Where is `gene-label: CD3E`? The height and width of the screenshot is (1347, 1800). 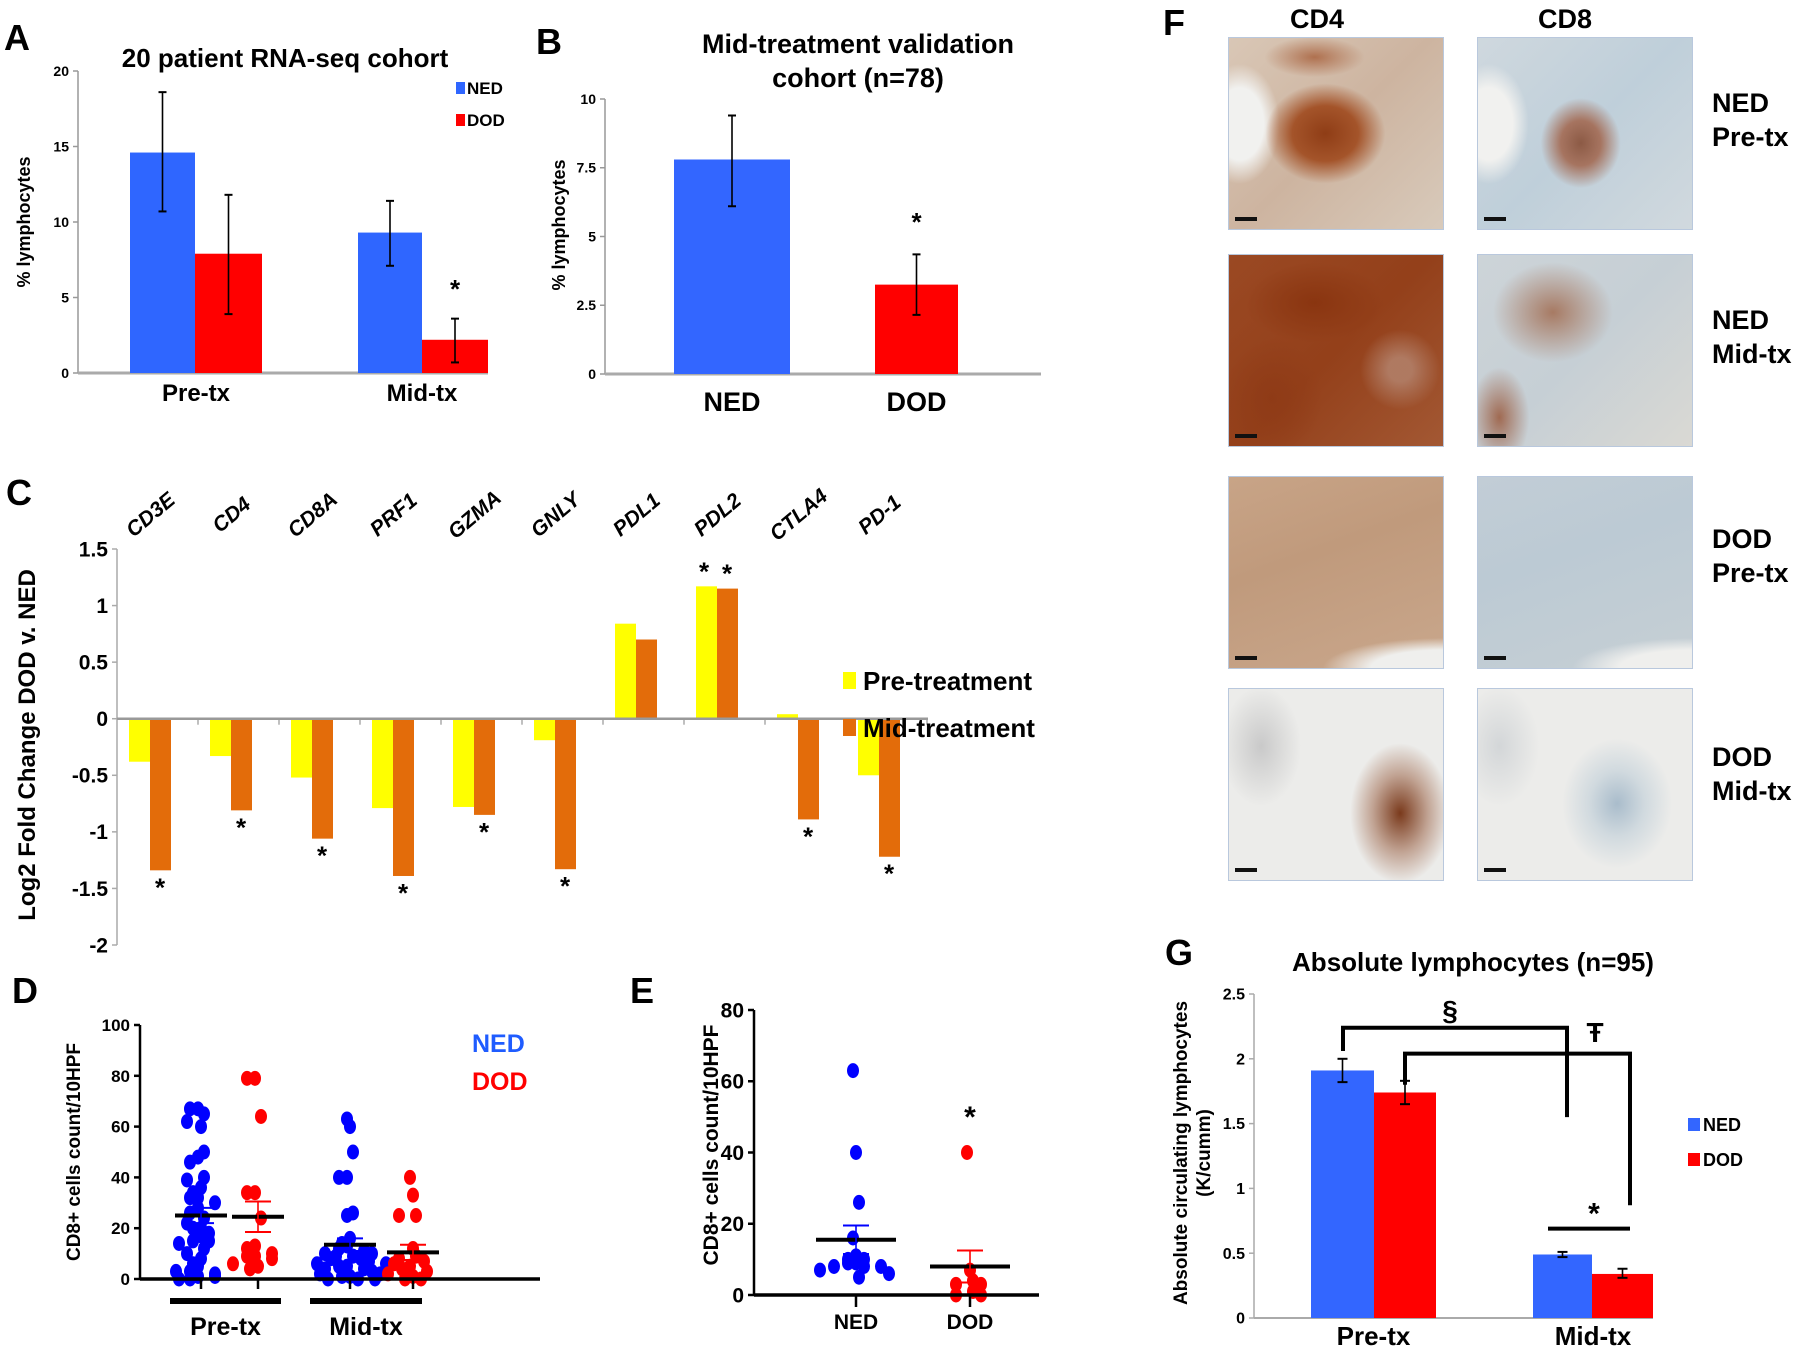
gene-label: CD3E is located at coordinates (151, 515).